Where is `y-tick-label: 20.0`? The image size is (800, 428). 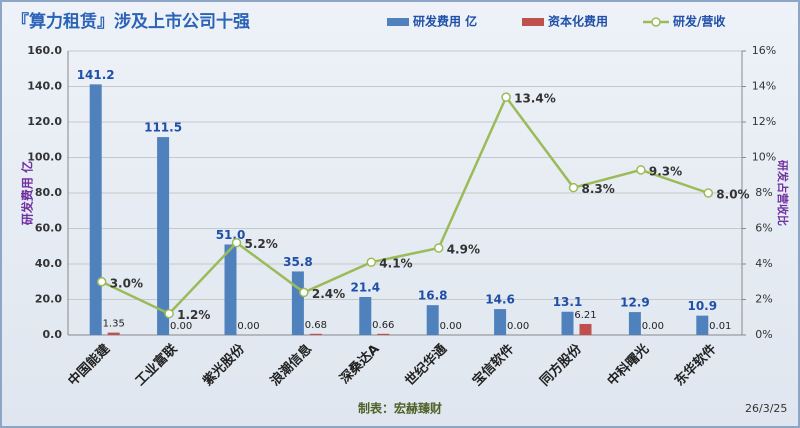 y-tick-label: 20.0 is located at coordinates (48, 299).